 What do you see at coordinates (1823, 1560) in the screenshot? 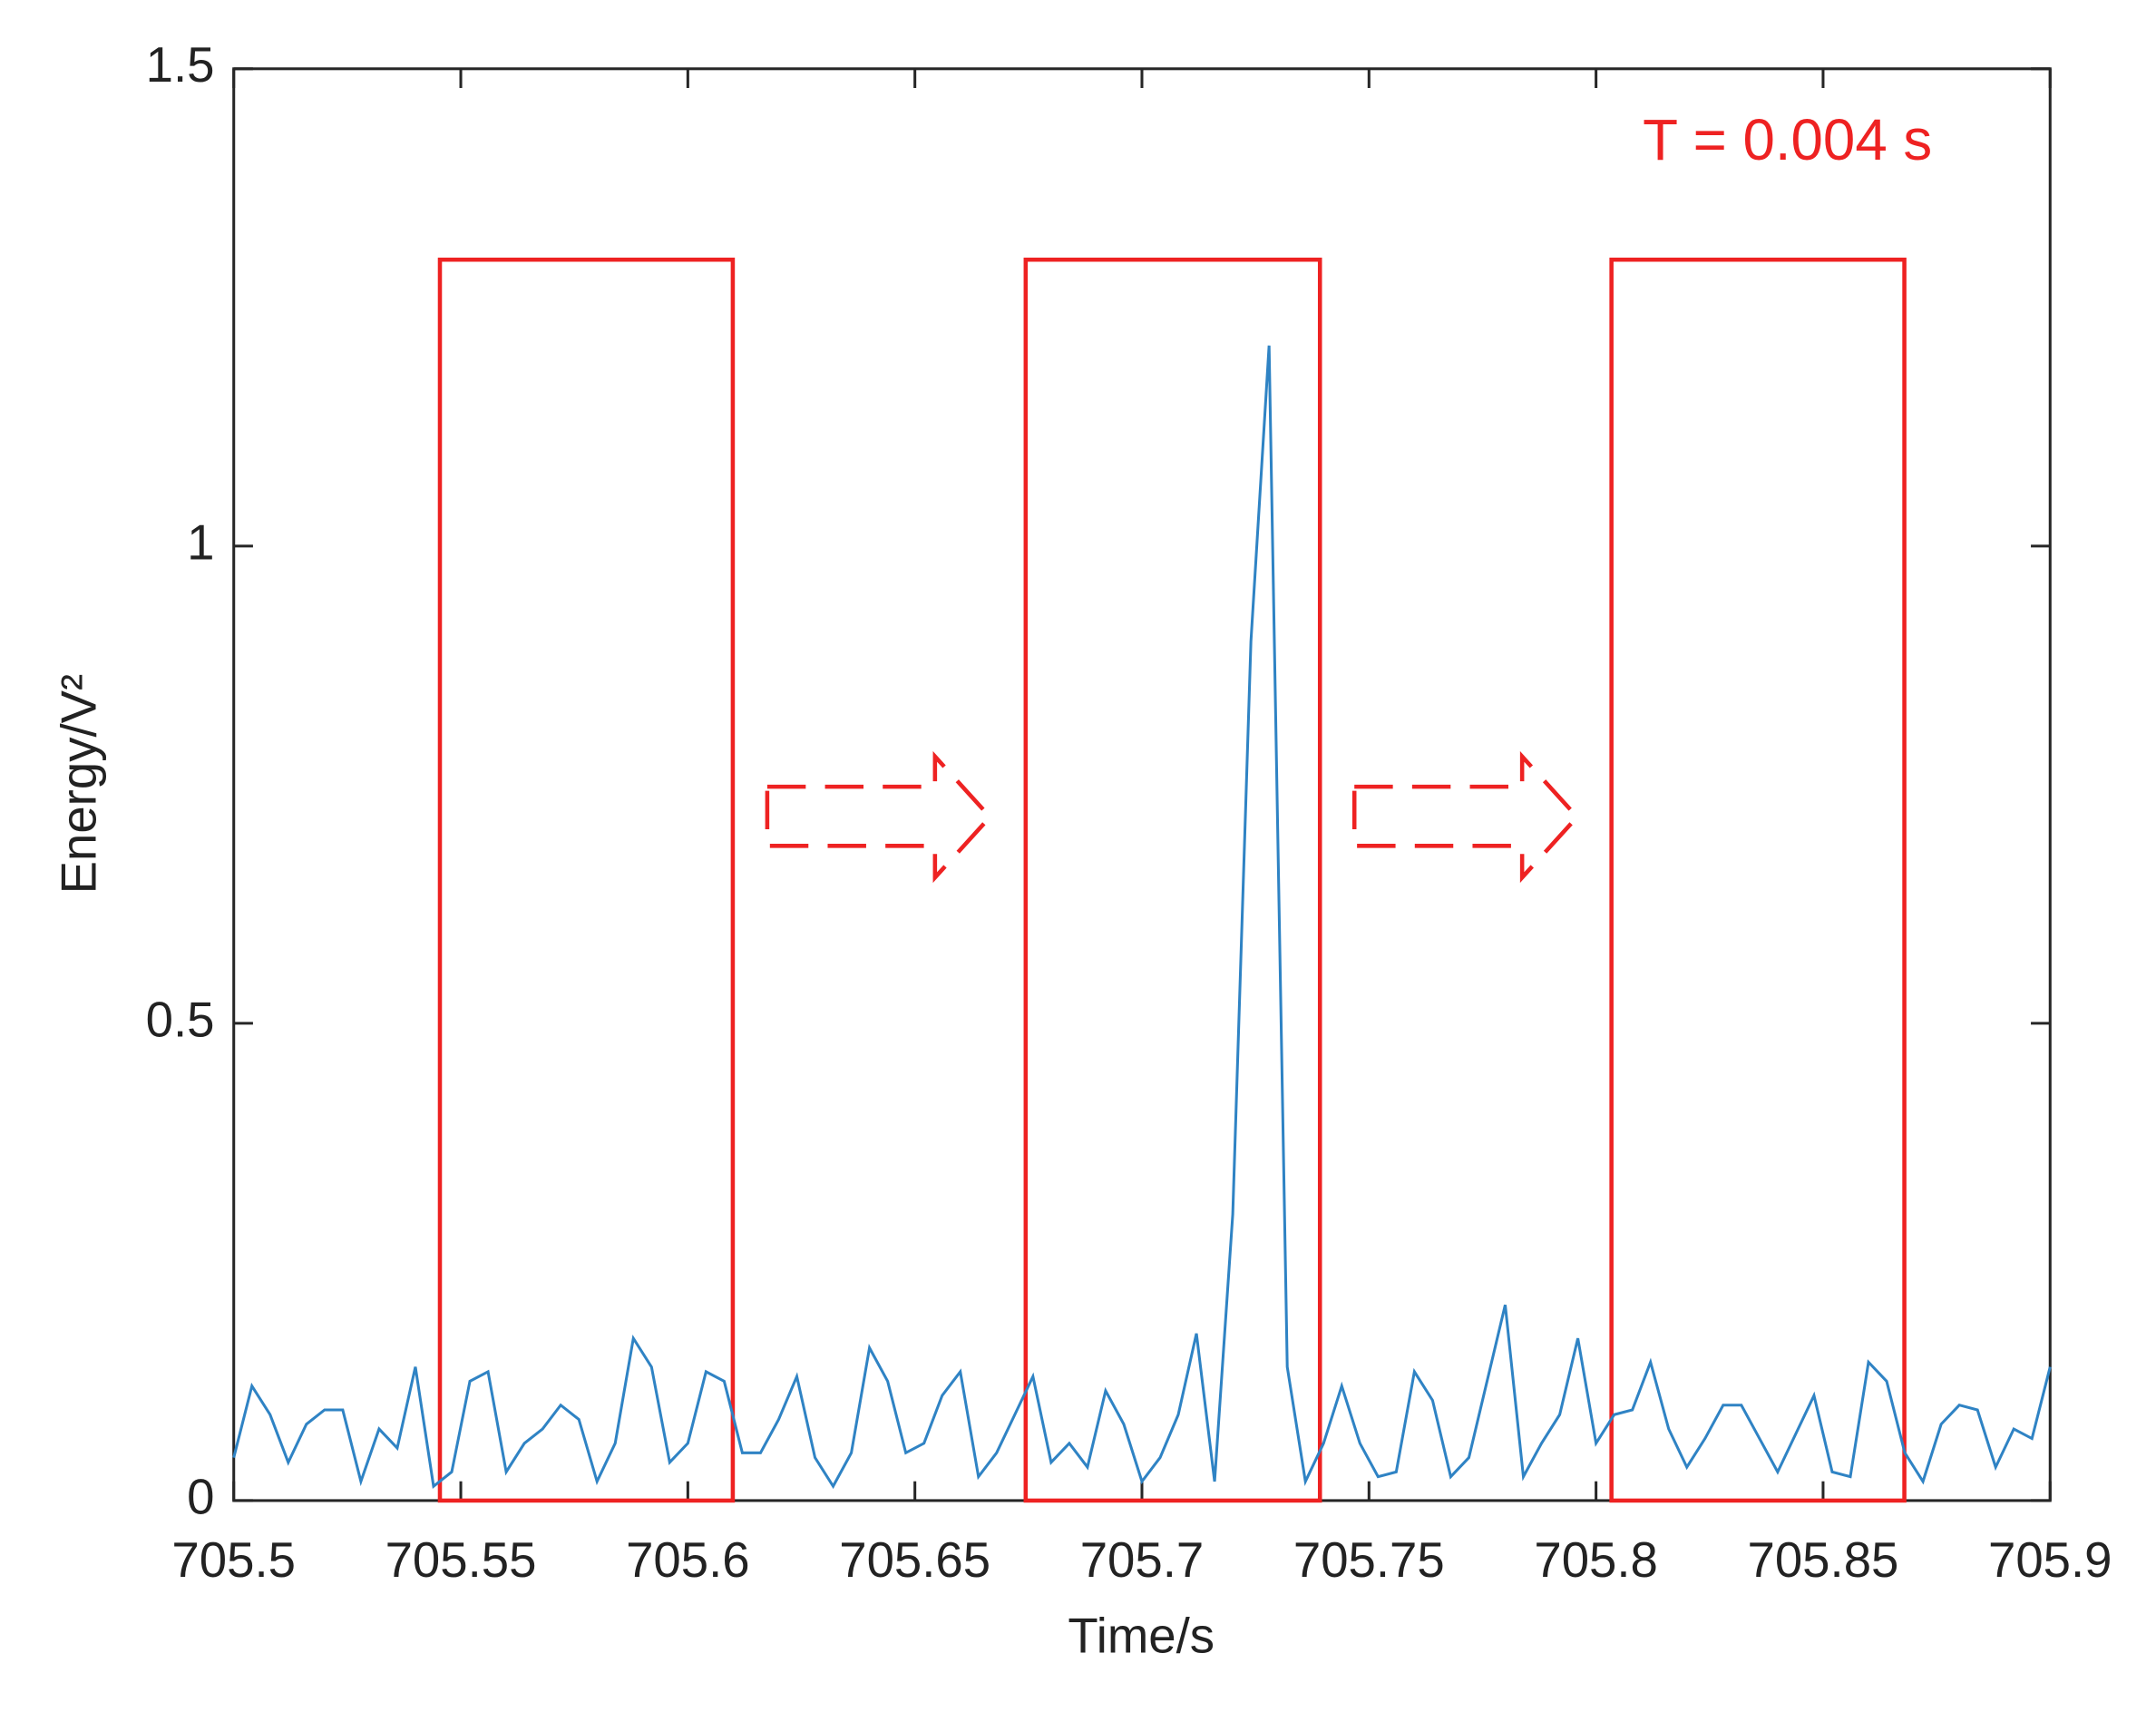
I see `x-tick-label: 705.85` at bounding box center [1823, 1560].